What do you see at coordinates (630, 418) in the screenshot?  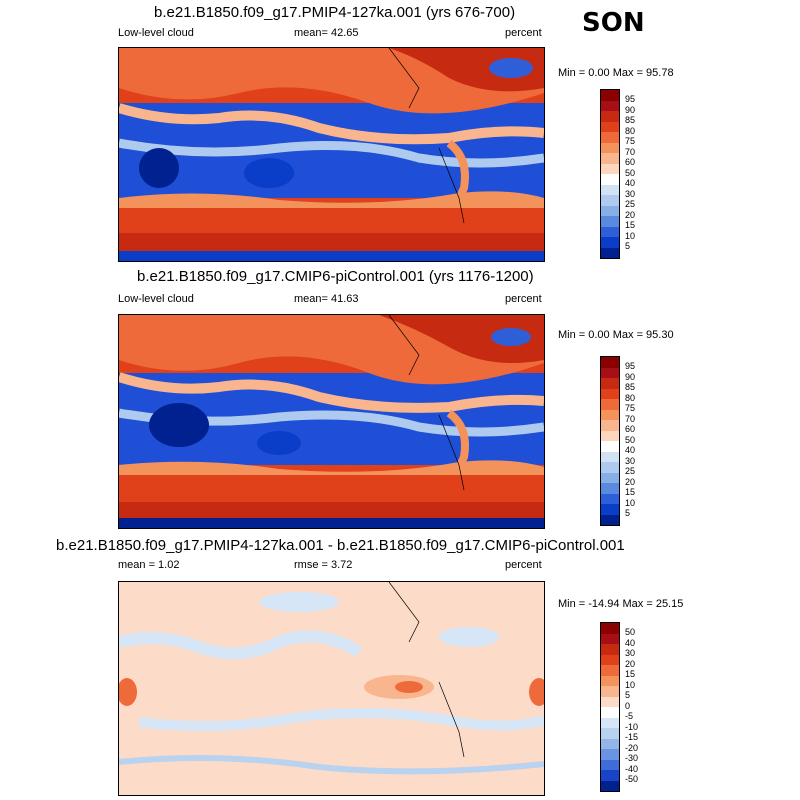 I see `colorbar-label: 70` at bounding box center [630, 418].